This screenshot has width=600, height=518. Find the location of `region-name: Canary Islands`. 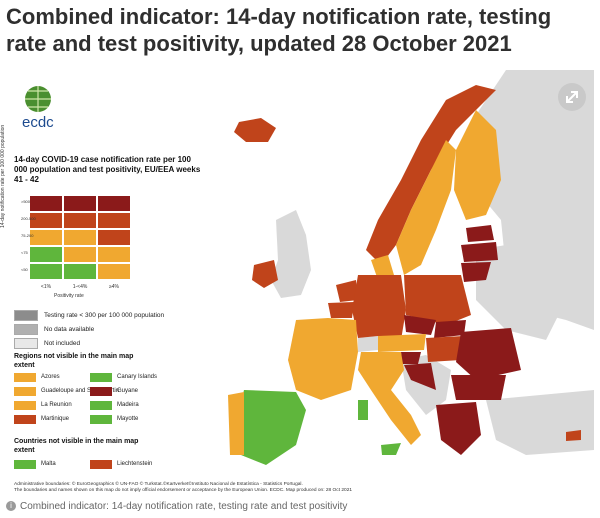

region-name: Canary Islands is located at coordinates (137, 377).